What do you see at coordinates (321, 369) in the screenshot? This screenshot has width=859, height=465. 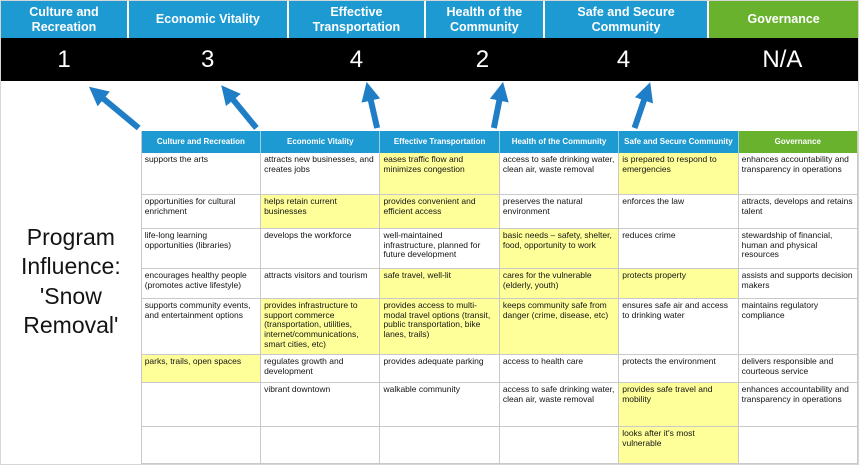 I see `table-cell: regulates growth and development` at bounding box center [321, 369].